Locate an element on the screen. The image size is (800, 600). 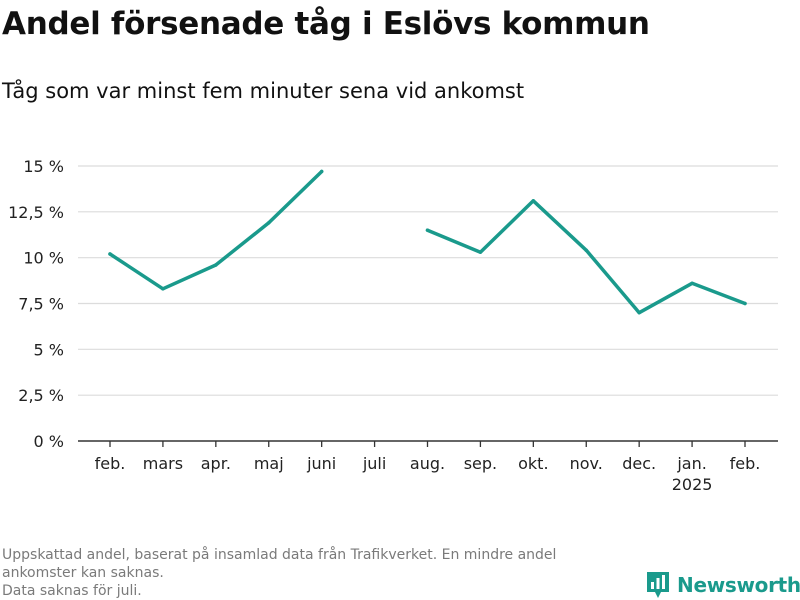
y-tick-label: 0 % is located at coordinates (49, 441).